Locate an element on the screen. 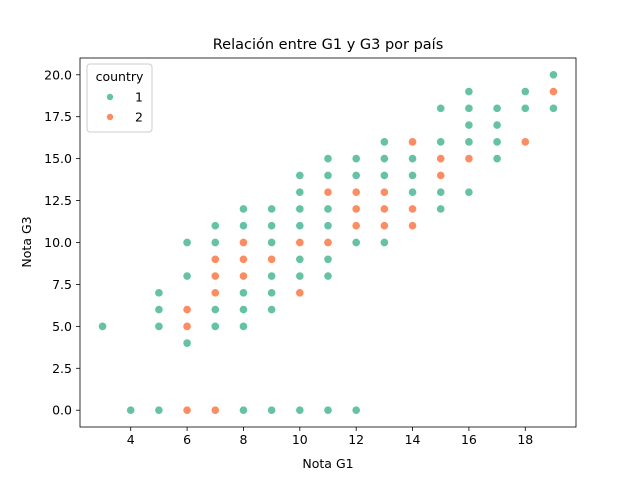 The height and width of the screenshot is (480, 640). legend-label-series-1: 1 is located at coordinates (139, 97).